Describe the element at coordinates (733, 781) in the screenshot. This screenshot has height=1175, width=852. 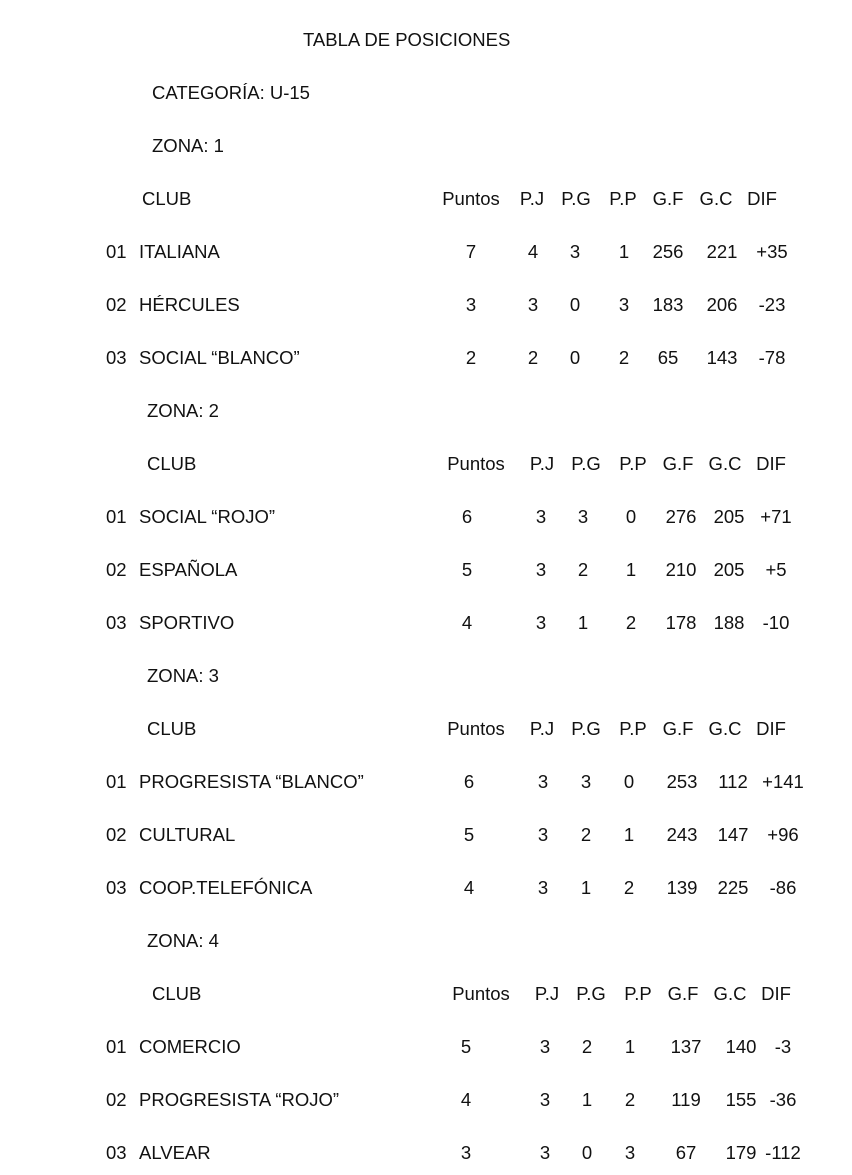
I see `row-cell-gc: 112` at that location.